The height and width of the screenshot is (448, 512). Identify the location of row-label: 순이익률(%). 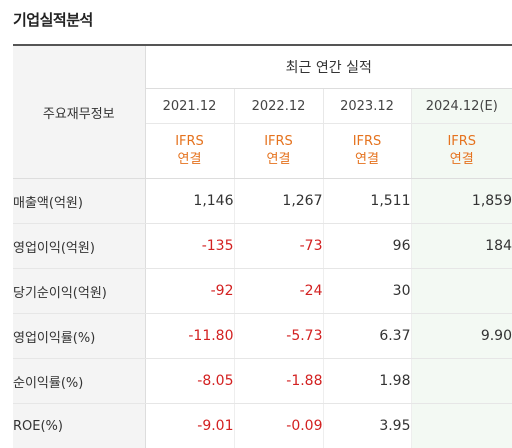
(79, 381).